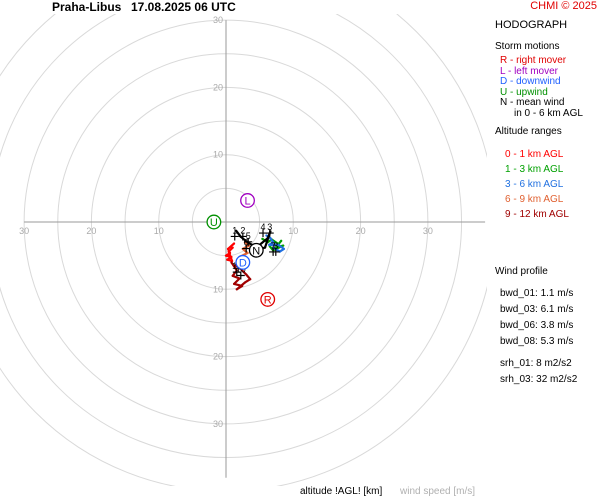 The width and height of the screenshot is (600, 500). What do you see at coordinates (537, 341) in the screenshot?
I see `wind-profile-item: bwd_08: 5.3 m/s` at bounding box center [537, 341].